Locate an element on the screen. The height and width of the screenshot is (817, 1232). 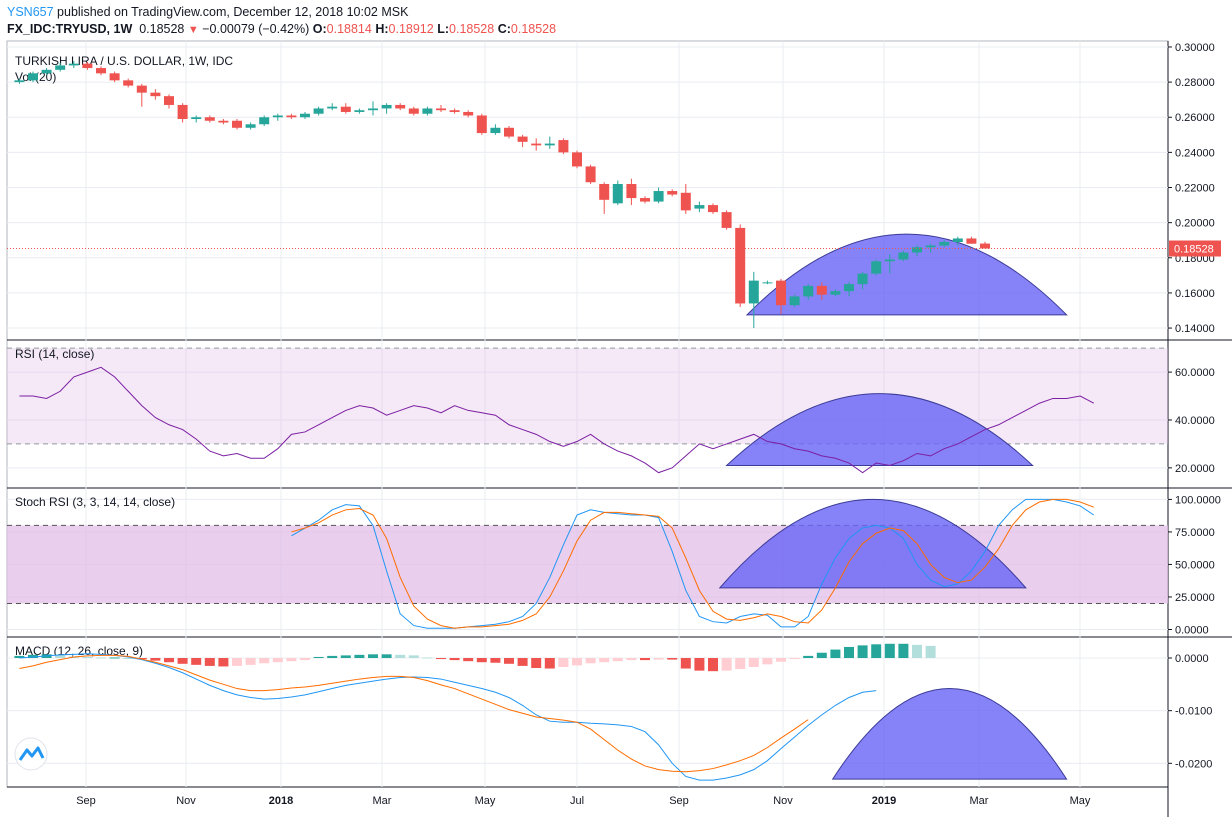
rsi-arc-annotation is located at coordinates (879, 429).